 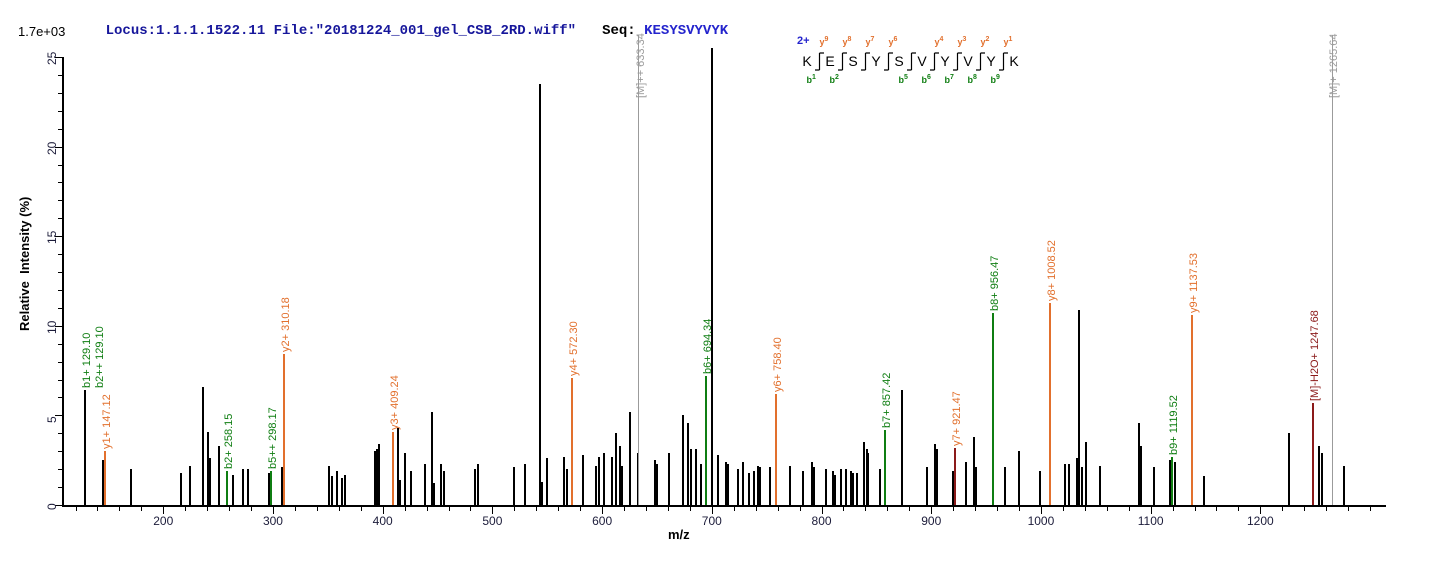 I want to click on ion-label: b5++ 298.17, so click(x=272, y=438).